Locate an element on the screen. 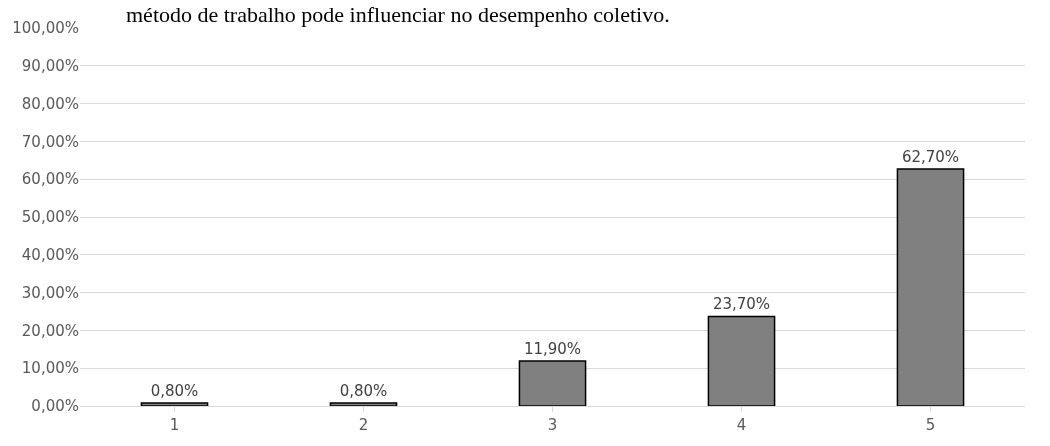 This screenshot has height=446, width=1050. y-tick-label: 100,00% is located at coordinates (45, 28).